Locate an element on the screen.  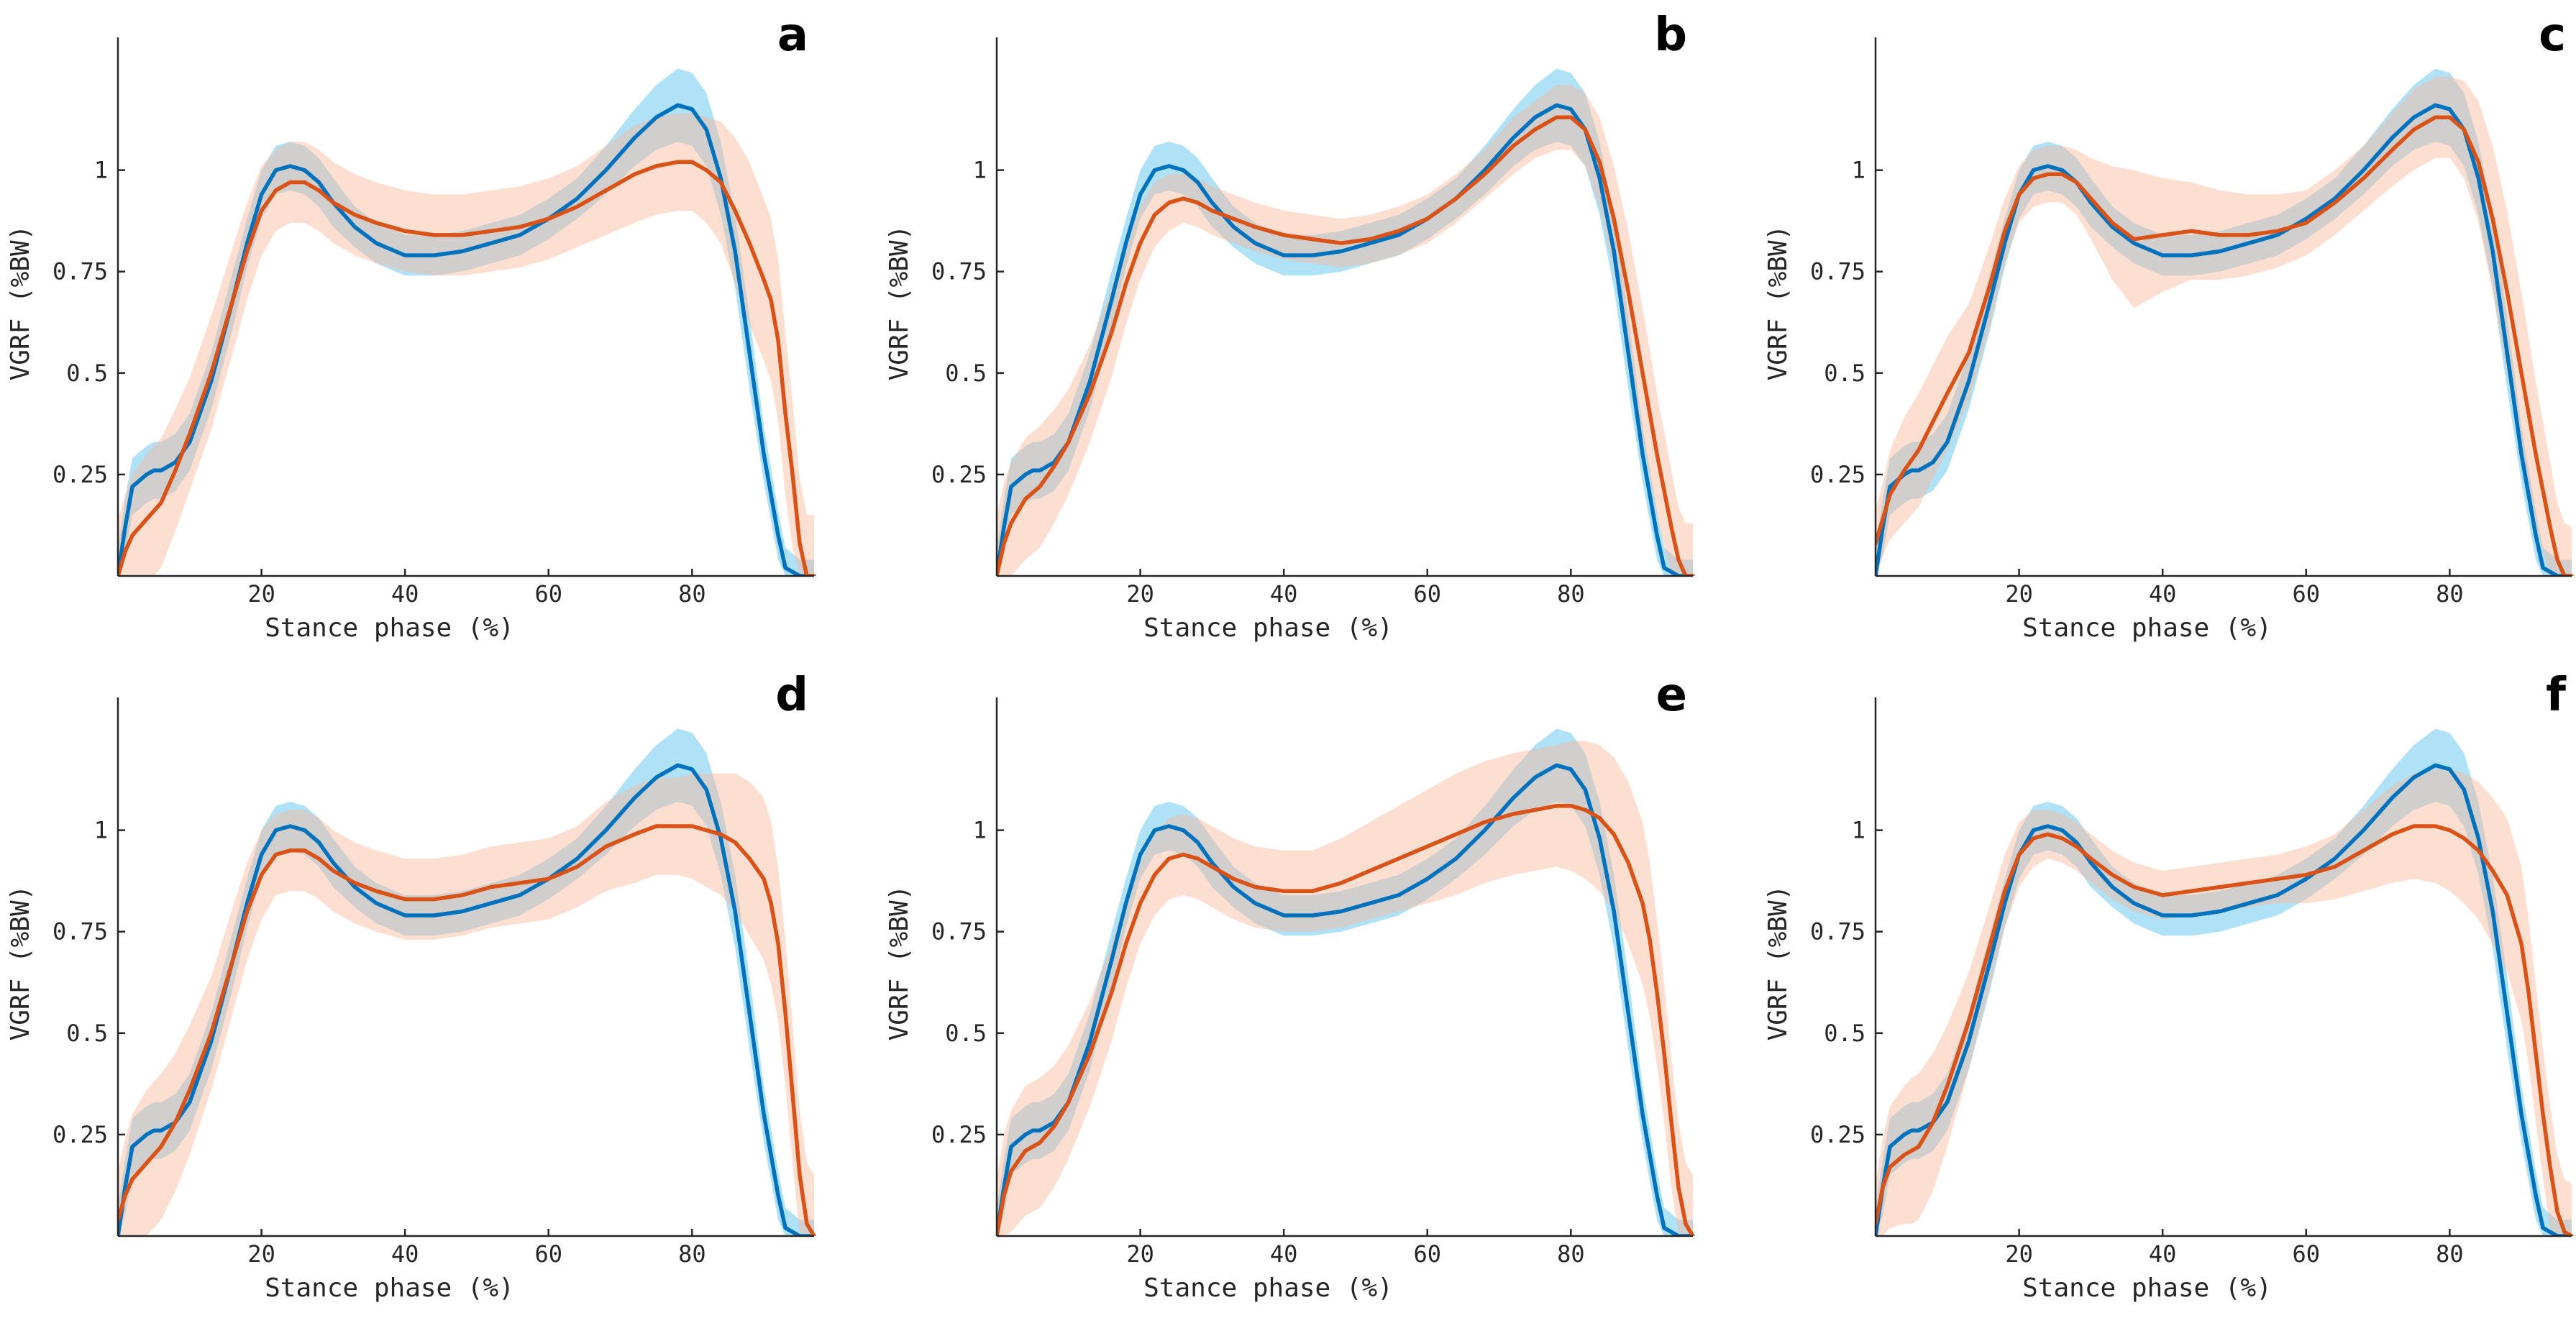
panel-letter: e is located at coordinates (1671, 695).